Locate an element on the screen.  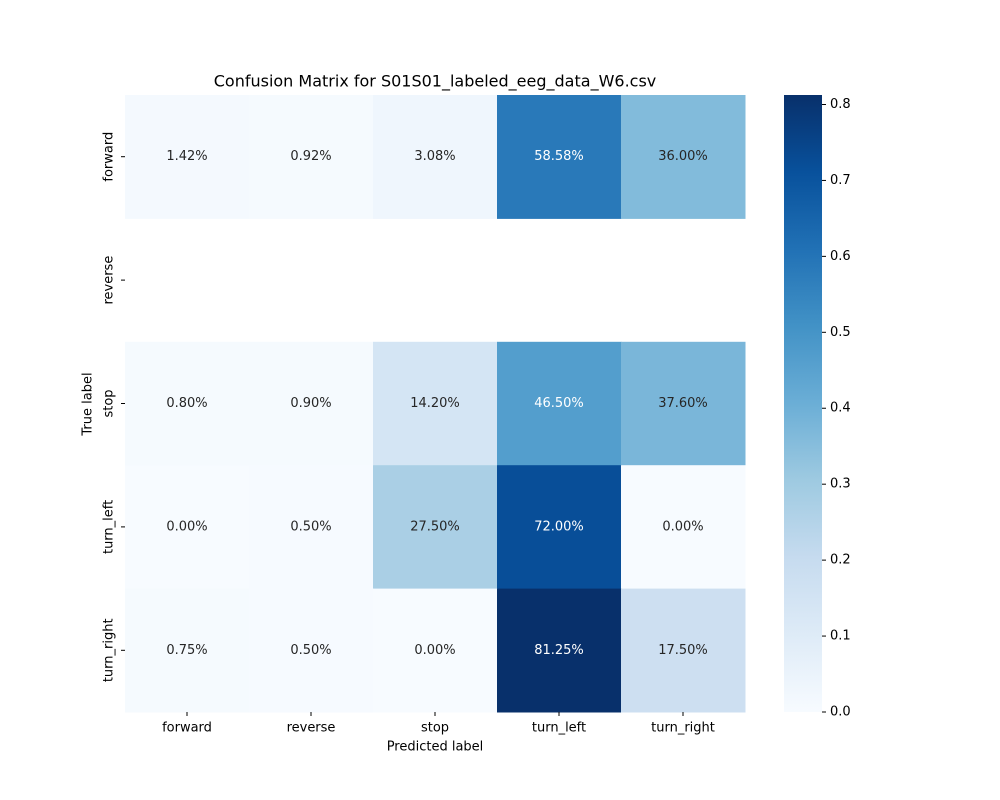
y-tick-label: turn_right is located at coordinates (109, 650).